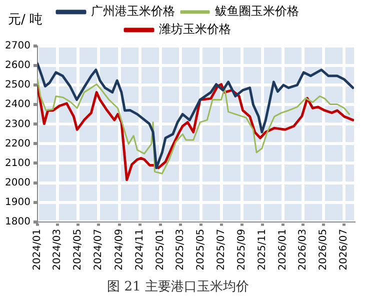 This screenshot has height=297, width=366. What do you see at coordinates (140, 249) in the screenshot?
I see `x-tick-label: 2024/11` at bounding box center [140, 249].